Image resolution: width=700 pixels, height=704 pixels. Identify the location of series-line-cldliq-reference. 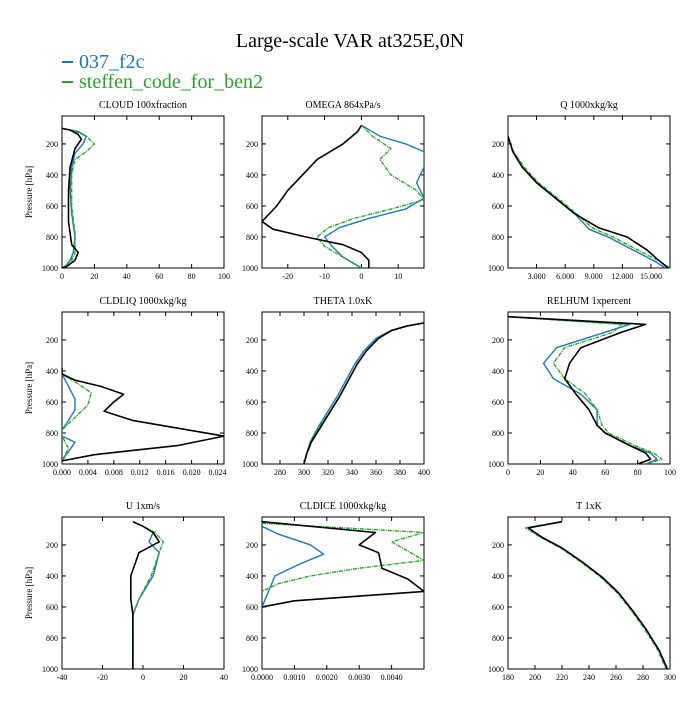
(143, 414).